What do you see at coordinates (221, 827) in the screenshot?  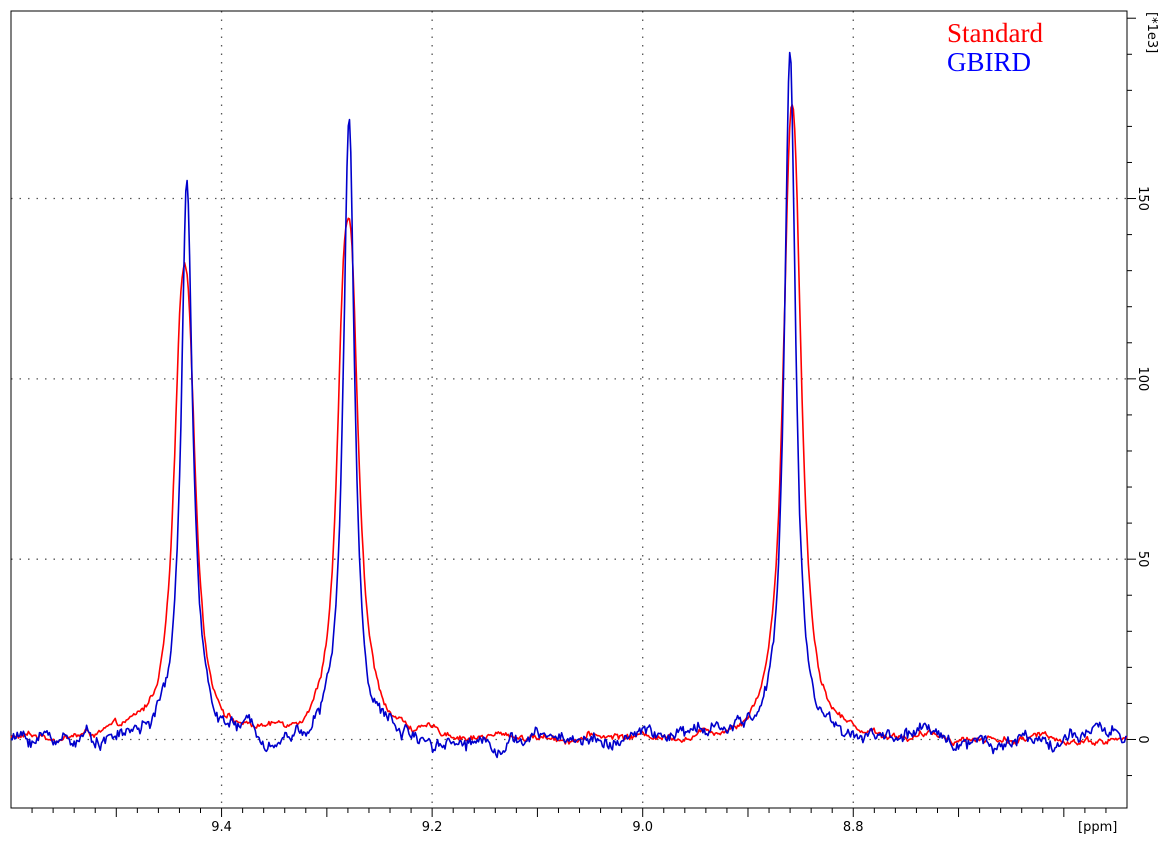 I see `x-tick-label: 9.4` at bounding box center [221, 827].